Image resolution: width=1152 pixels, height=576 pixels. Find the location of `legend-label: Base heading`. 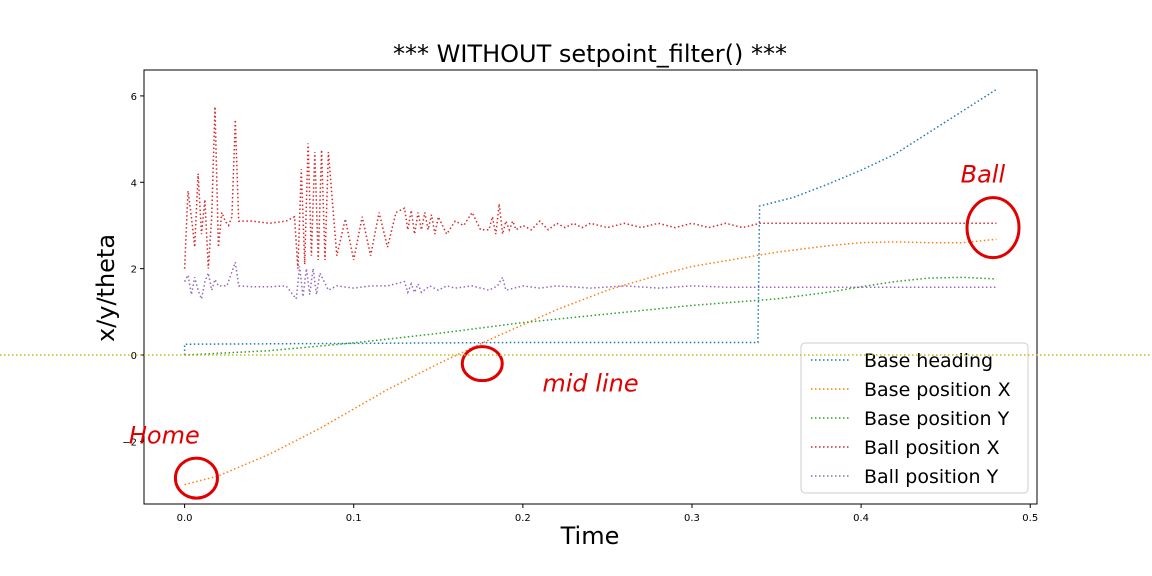

legend-label: Base heading is located at coordinates (928, 361).